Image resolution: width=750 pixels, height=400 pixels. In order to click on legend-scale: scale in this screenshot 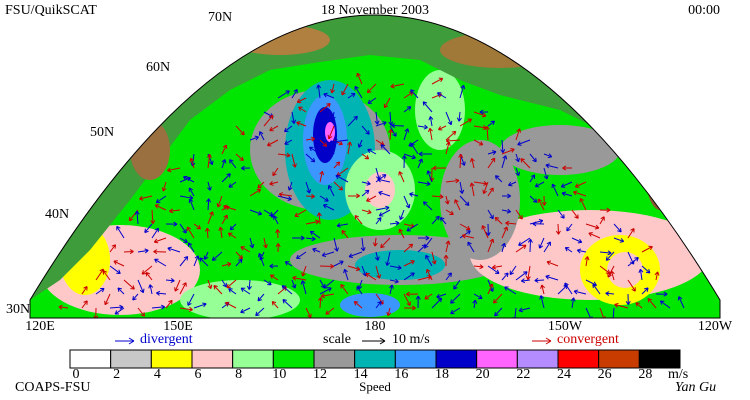, I will do `click(337, 339)`.